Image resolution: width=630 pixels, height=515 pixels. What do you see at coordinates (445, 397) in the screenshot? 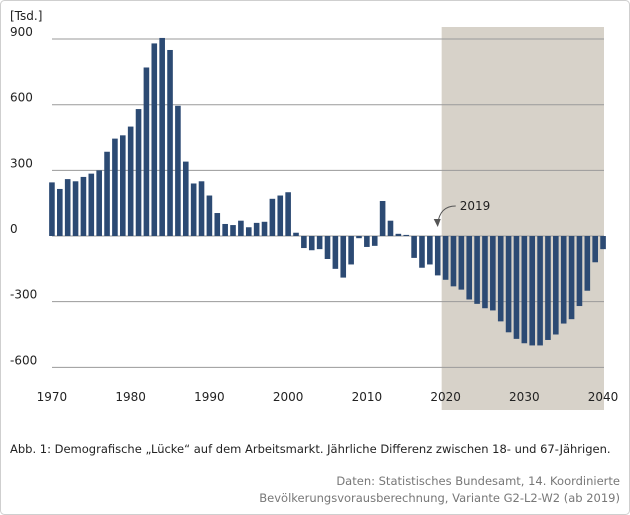
I see `x-tick-label: 2020` at bounding box center [445, 397].